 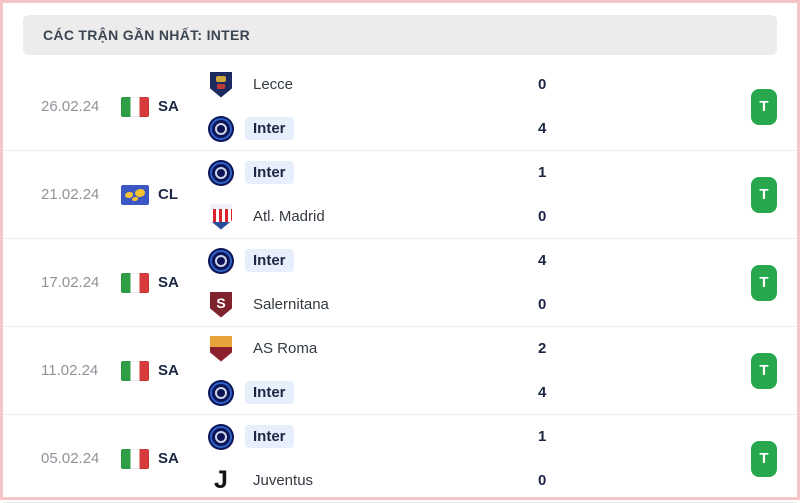 I want to click on teams-column: Inter 4 Salernitana 0, so click(x=394, y=283).